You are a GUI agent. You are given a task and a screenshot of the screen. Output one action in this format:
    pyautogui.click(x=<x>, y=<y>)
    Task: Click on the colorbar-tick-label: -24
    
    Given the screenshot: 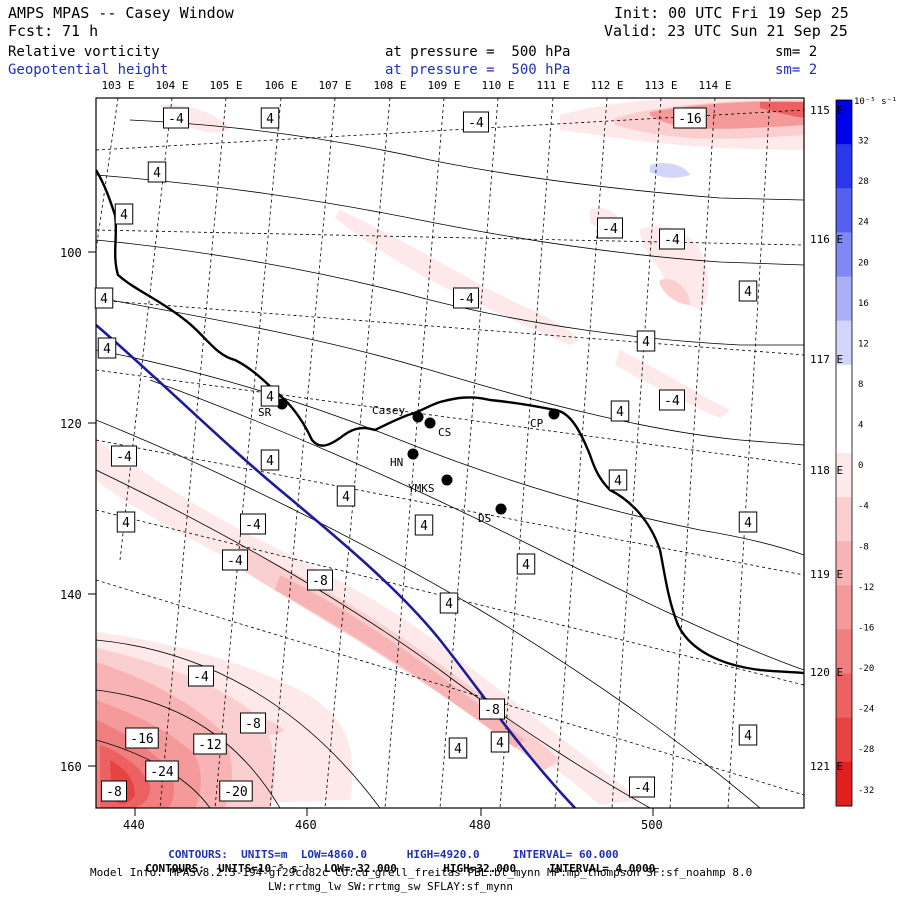 What is the action you would take?
    pyautogui.click(x=866, y=710)
    